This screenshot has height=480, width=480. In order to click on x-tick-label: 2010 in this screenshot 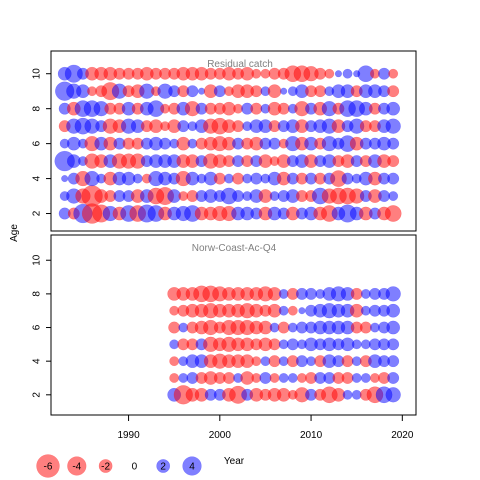, I will do `click(311, 435)`.